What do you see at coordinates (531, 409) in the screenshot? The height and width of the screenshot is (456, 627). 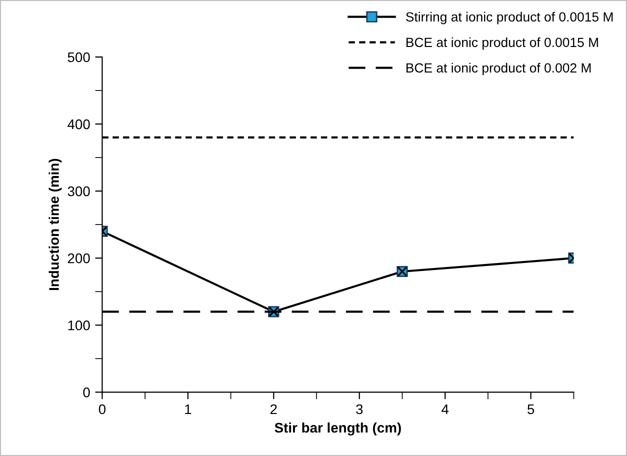 I see `x-tick-label: 5` at bounding box center [531, 409].